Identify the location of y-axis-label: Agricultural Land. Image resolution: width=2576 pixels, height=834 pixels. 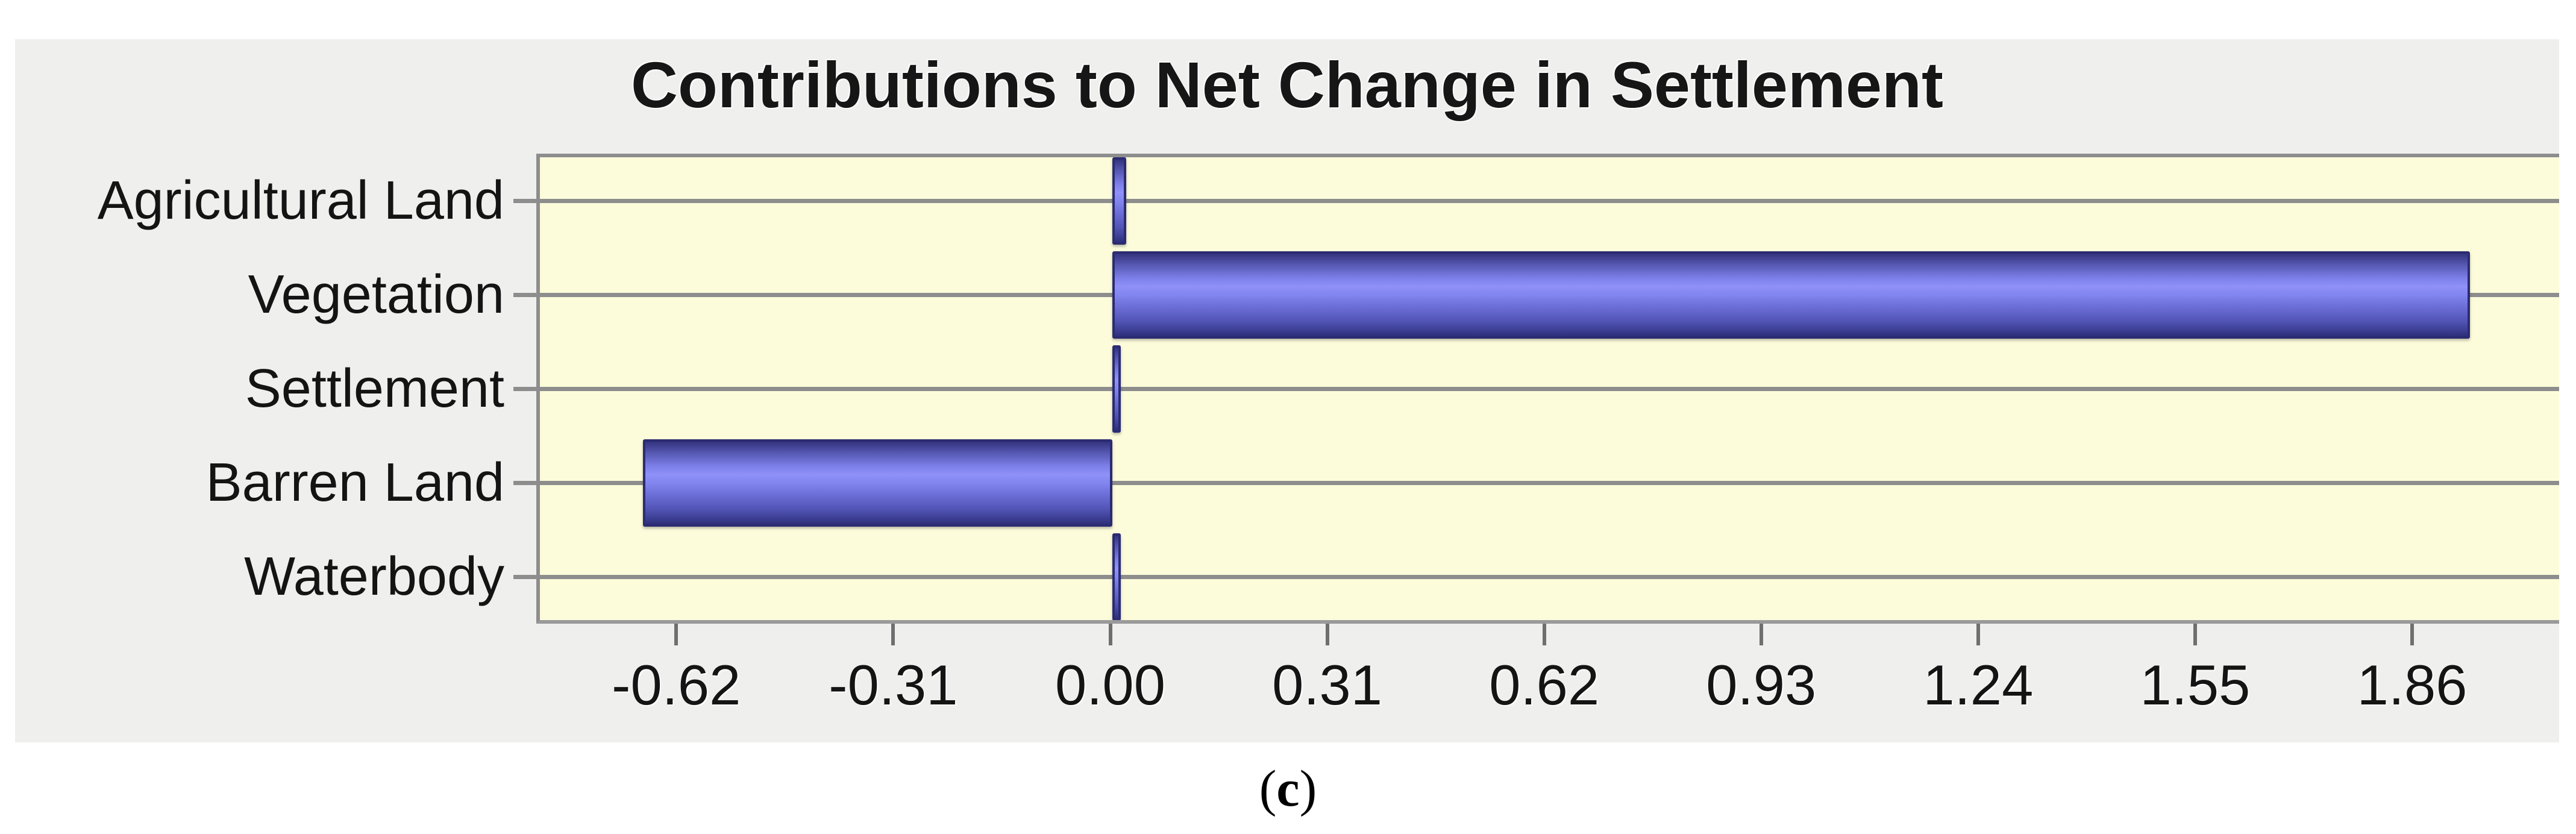
(300, 201).